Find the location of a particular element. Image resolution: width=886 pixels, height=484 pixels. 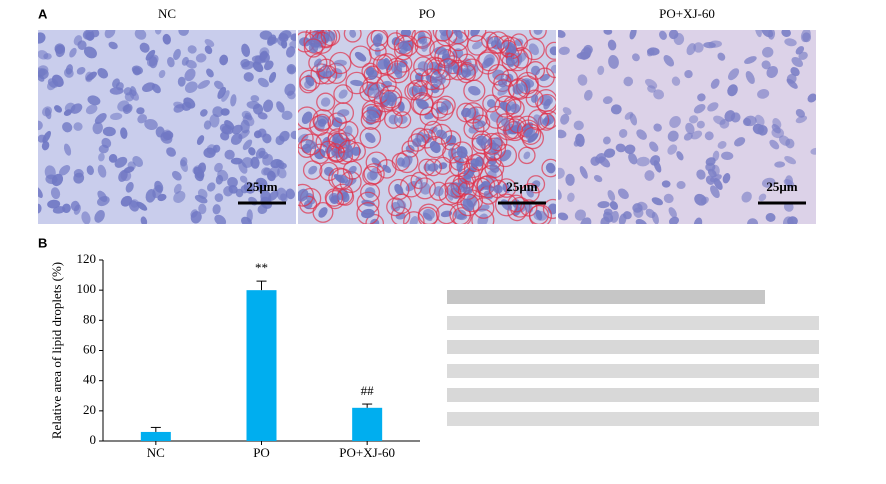

cells is located at coordinates (167, 127).